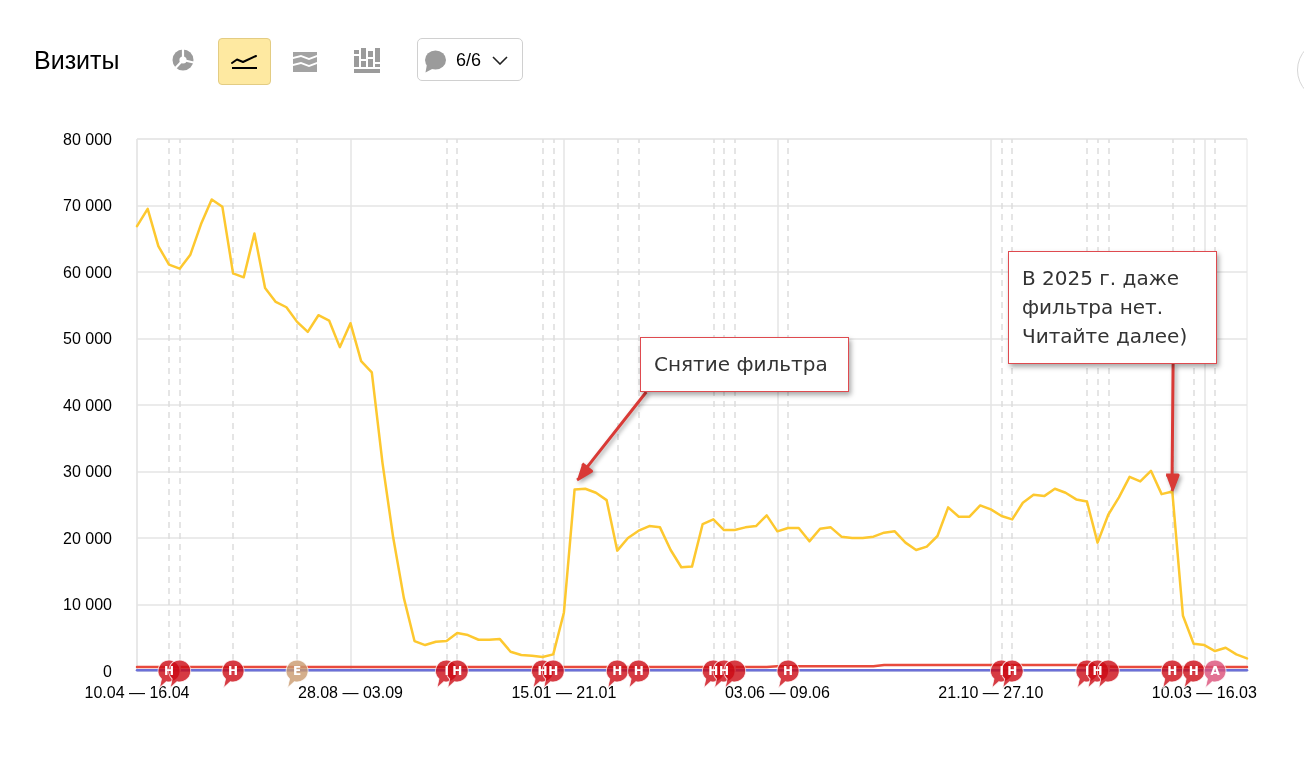 This screenshot has width=1304, height=761. Describe the element at coordinates (1112, 307) in the screenshot. I see `annotation: В 2025 г. даже фильтра нет. Читайте далее)` at that location.